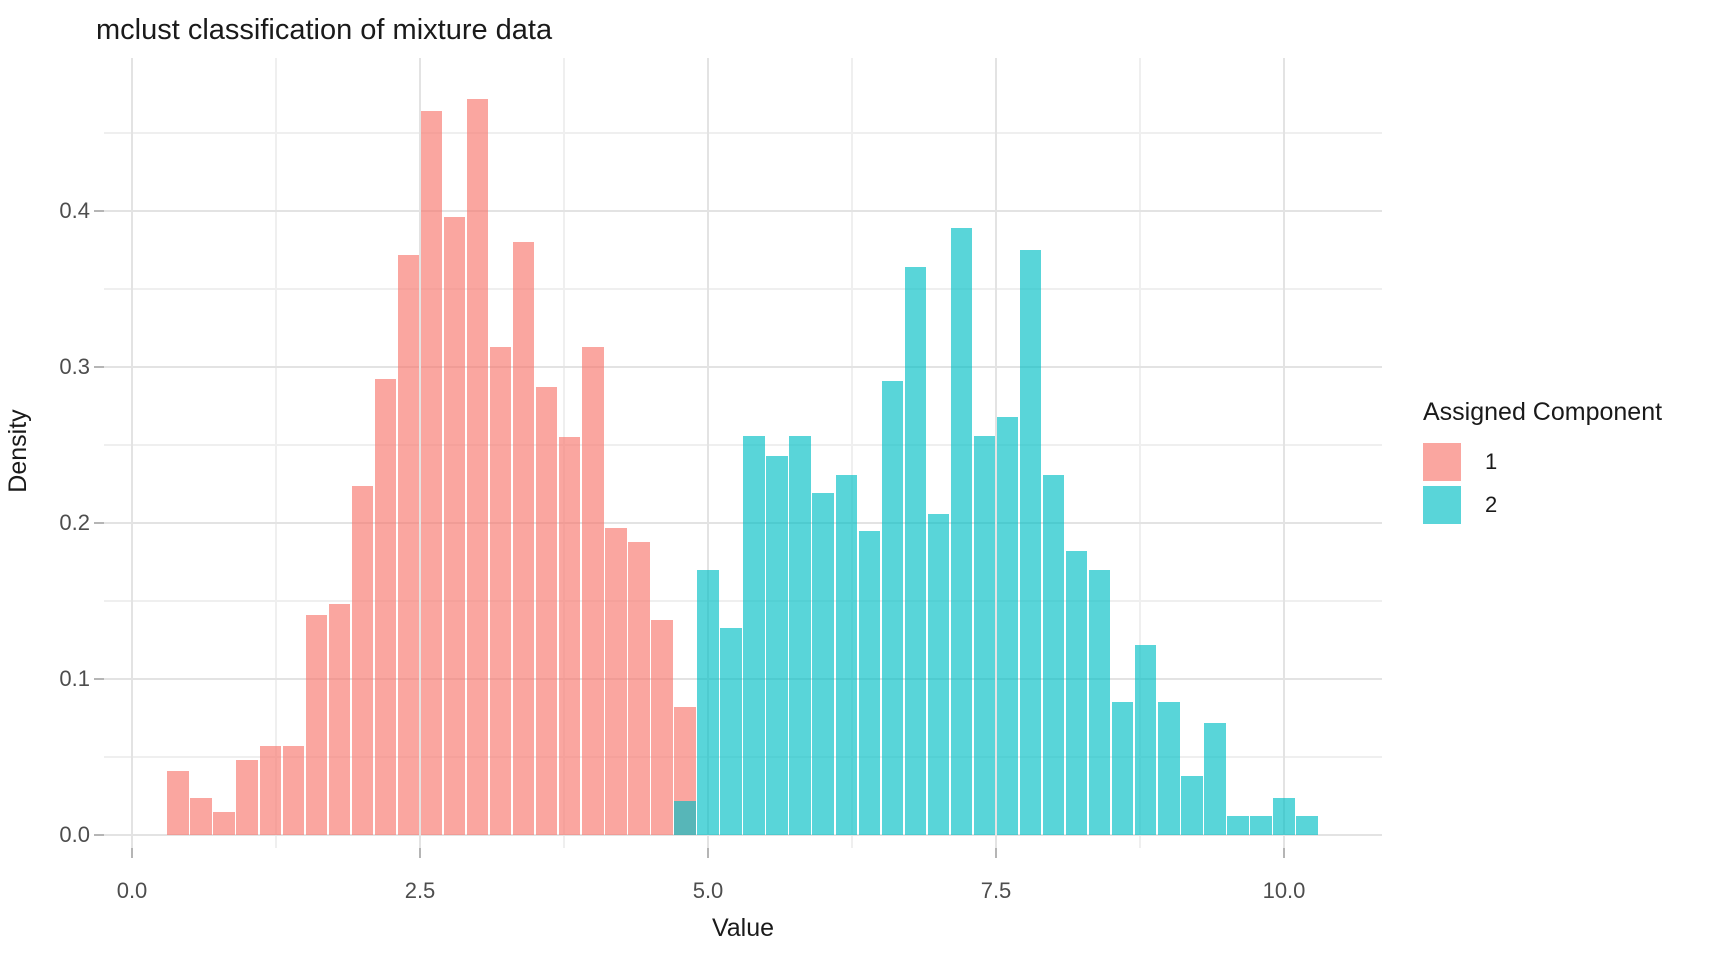  I want to click on y-tick-label: 0.0, so click(74, 834).